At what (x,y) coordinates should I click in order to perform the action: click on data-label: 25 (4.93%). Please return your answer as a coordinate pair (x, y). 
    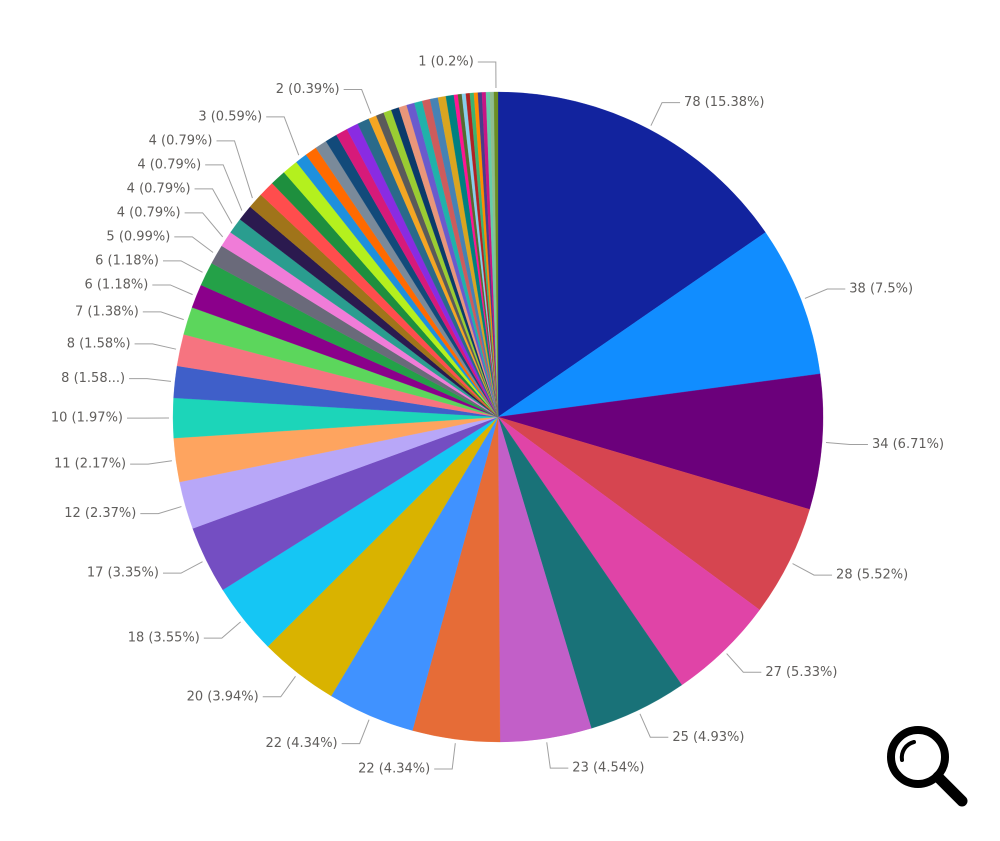
    Looking at the image, I should click on (708, 737).